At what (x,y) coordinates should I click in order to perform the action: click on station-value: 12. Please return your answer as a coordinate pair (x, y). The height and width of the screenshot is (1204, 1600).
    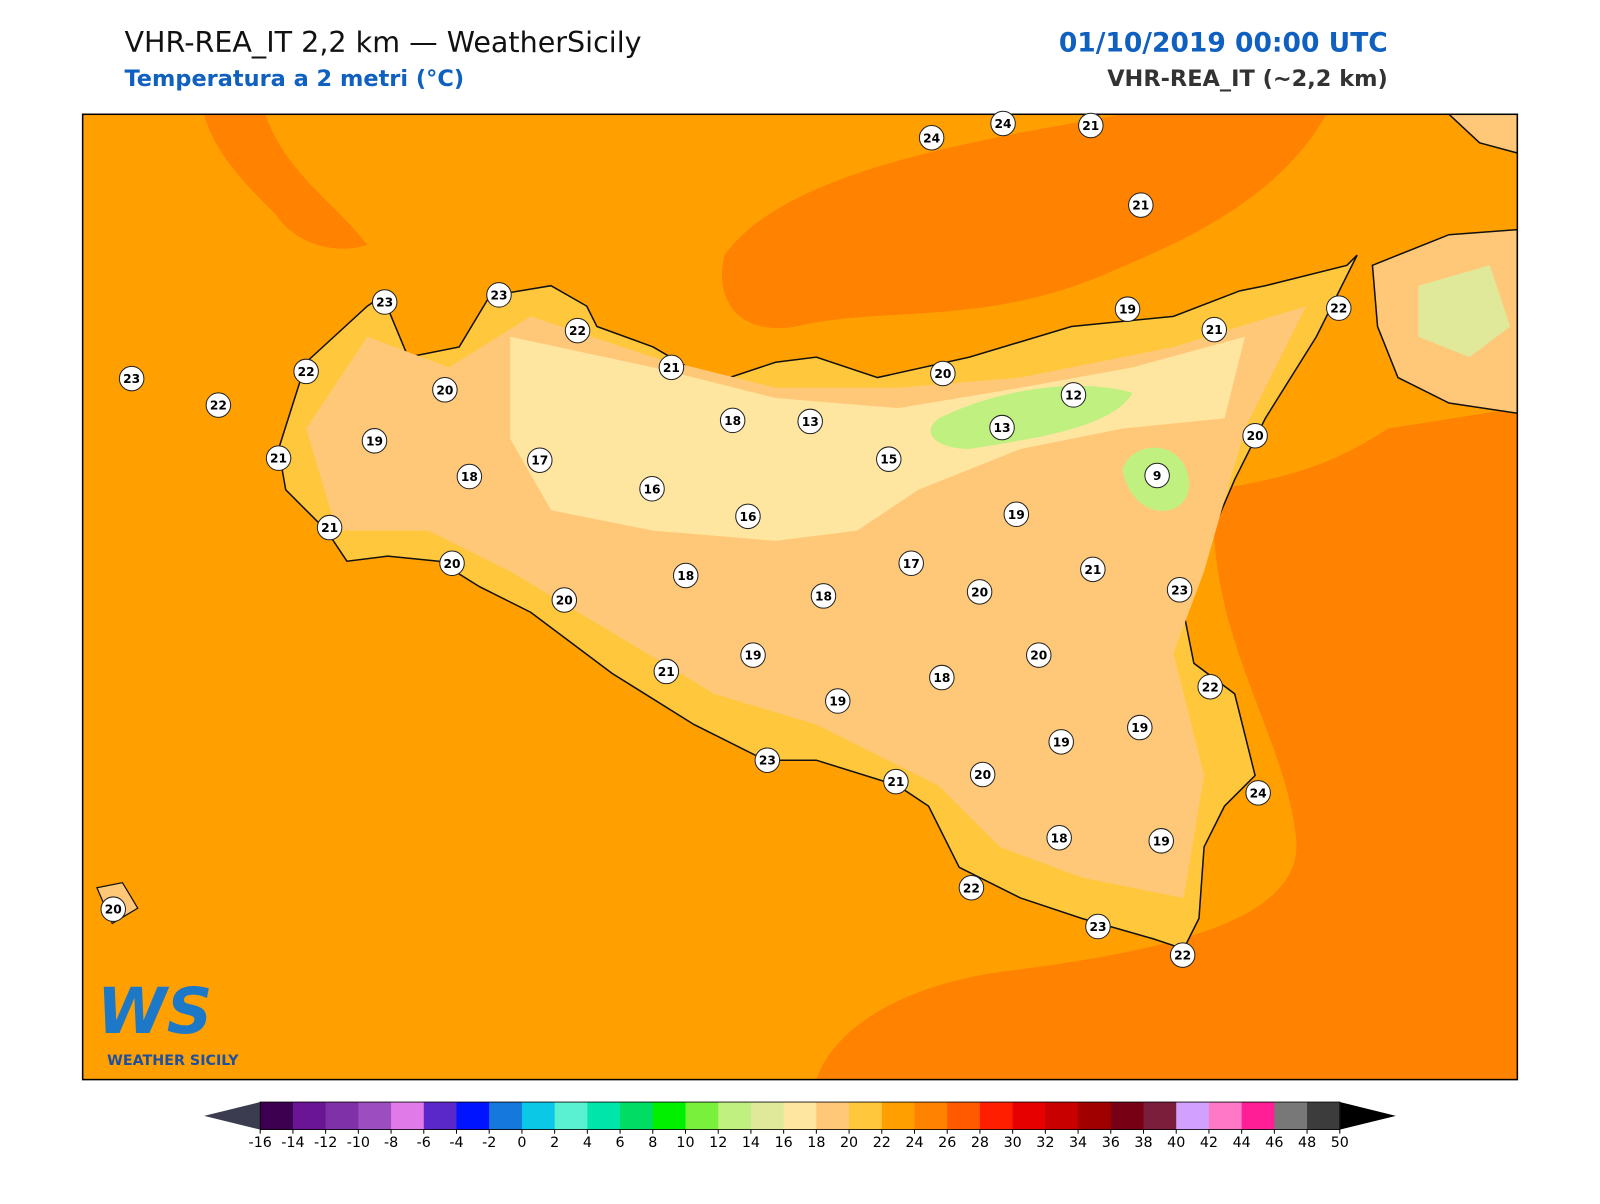
    Looking at the image, I should click on (1073, 395).